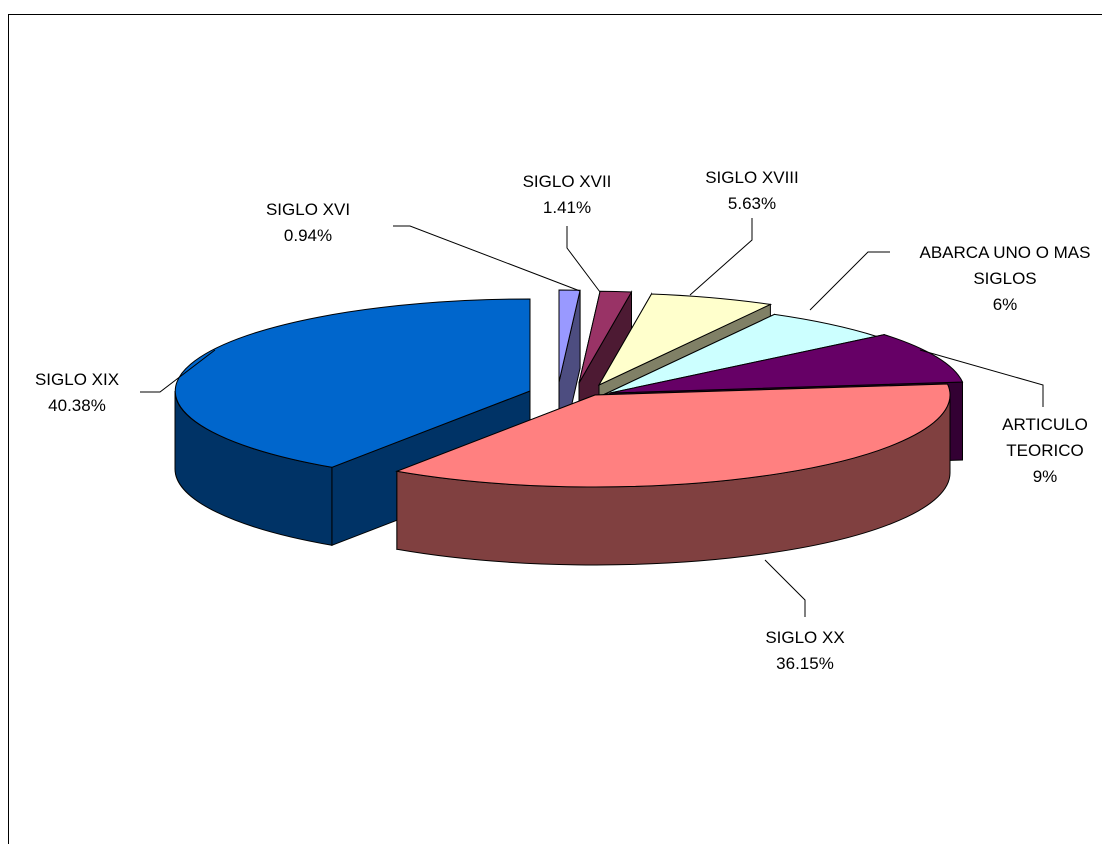  Describe the element at coordinates (308, 209) in the screenshot. I see `data-label-category: SIGLO XVI` at that location.